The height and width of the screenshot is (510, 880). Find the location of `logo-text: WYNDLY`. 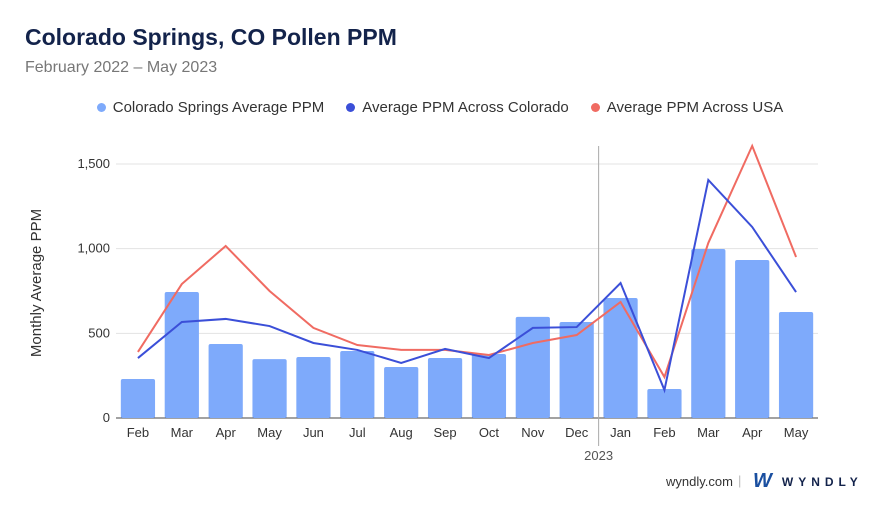

logo-text: WYNDLY is located at coordinates (822, 481).